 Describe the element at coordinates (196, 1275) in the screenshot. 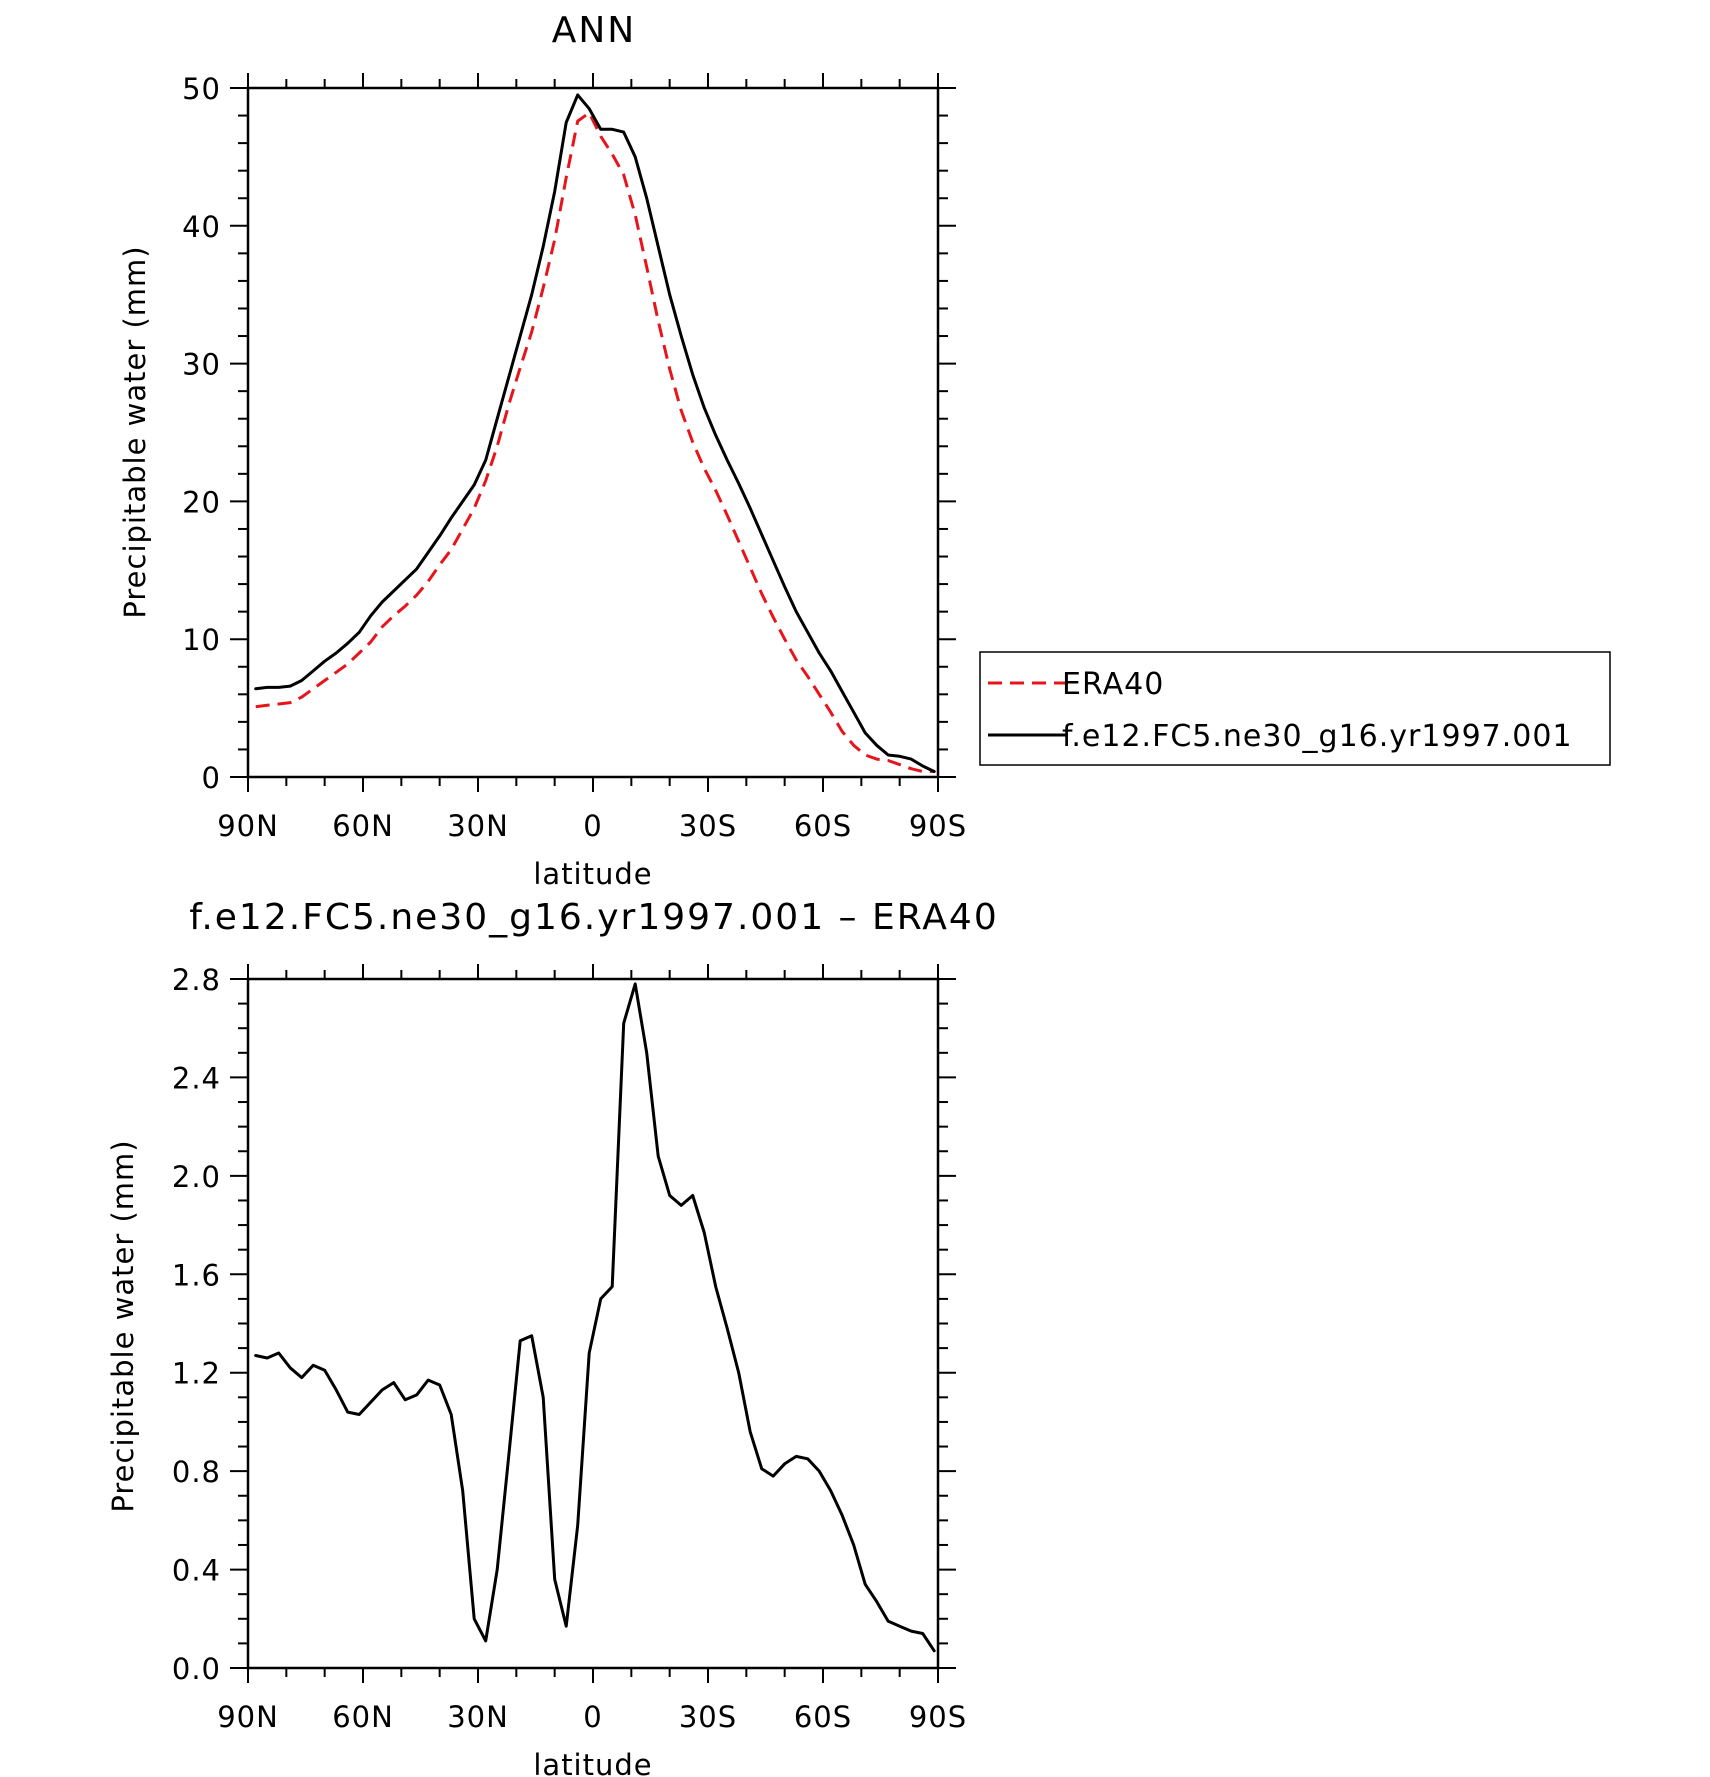

I see `y-tick-label: 1.6` at that location.